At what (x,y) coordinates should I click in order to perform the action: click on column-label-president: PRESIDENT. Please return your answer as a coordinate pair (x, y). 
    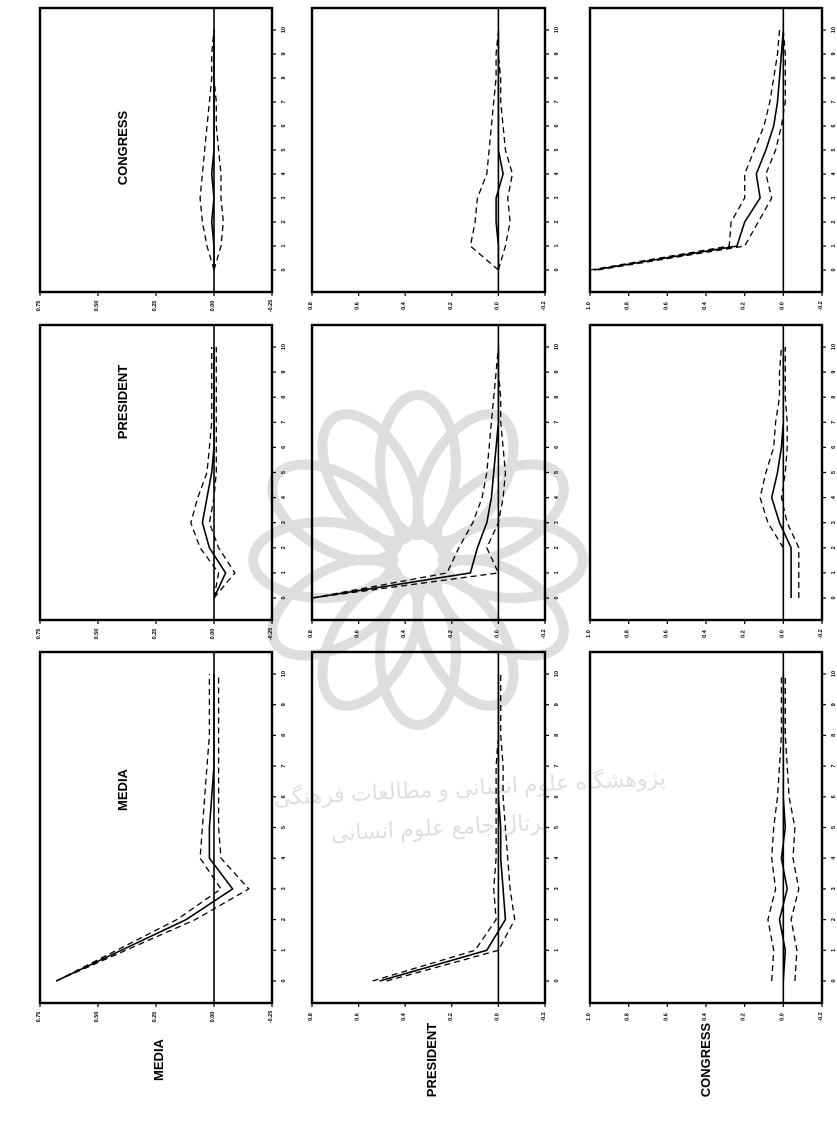
    Looking at the image, I should click on (122, 402).